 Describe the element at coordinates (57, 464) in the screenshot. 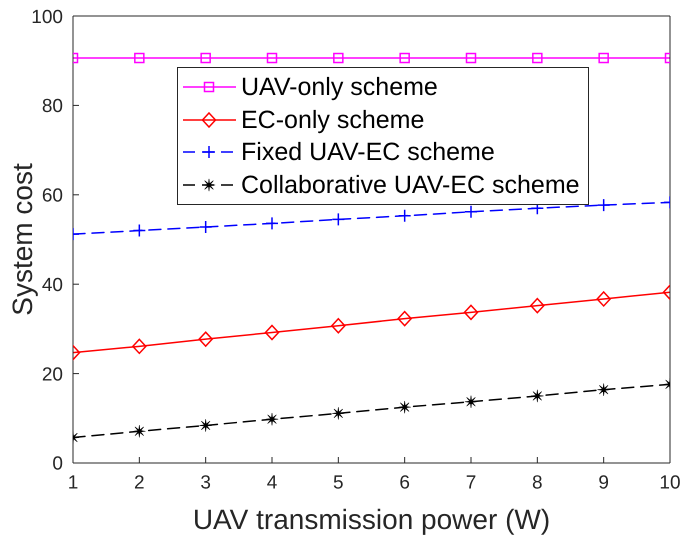

I see `y-tick-label: 0` at that location.